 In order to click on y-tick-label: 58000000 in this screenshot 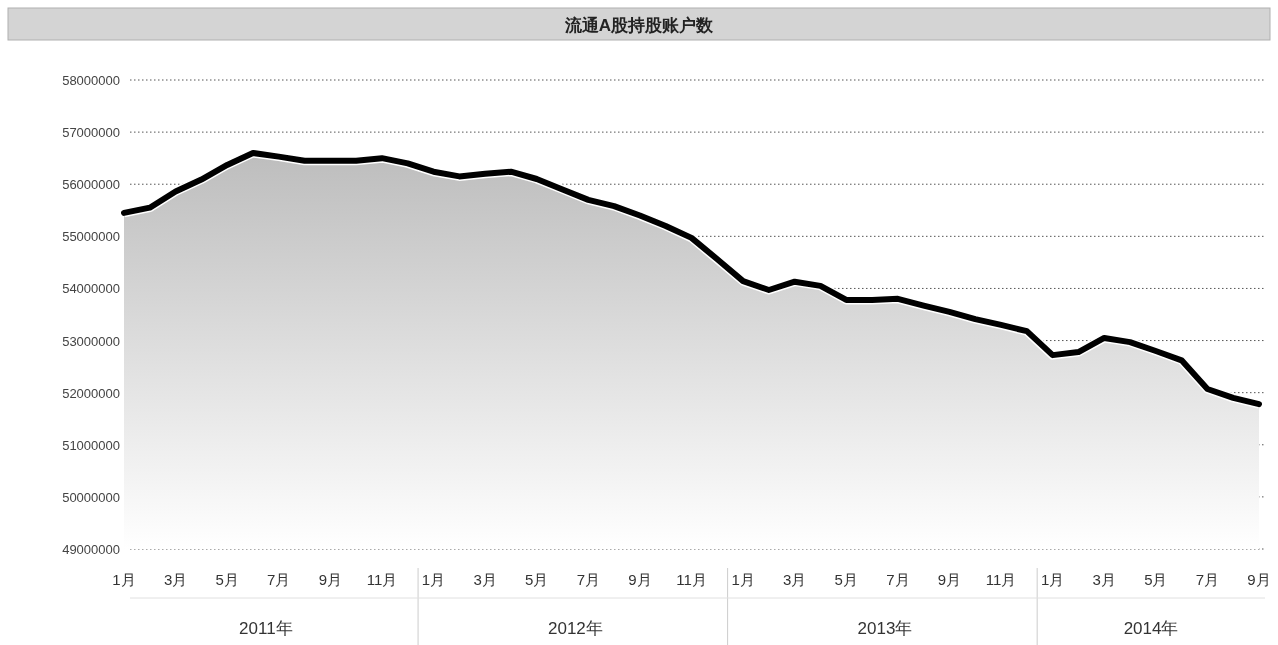, I will do `click(91, 80)`.